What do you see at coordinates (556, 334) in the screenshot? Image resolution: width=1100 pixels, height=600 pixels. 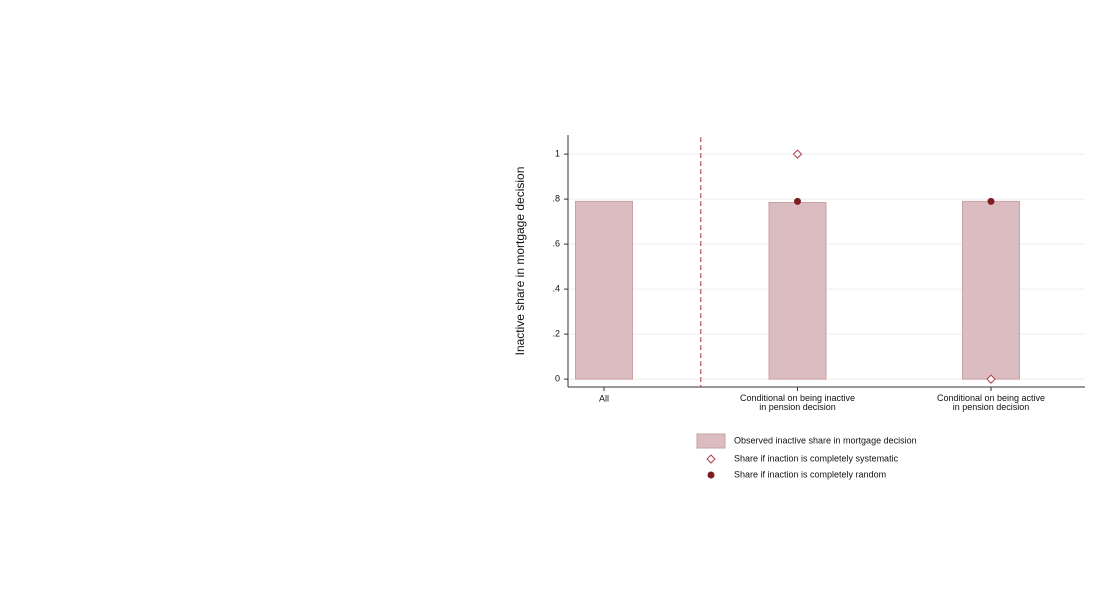 I see `y-tick-label: .2` at bounding box center [556, 334].